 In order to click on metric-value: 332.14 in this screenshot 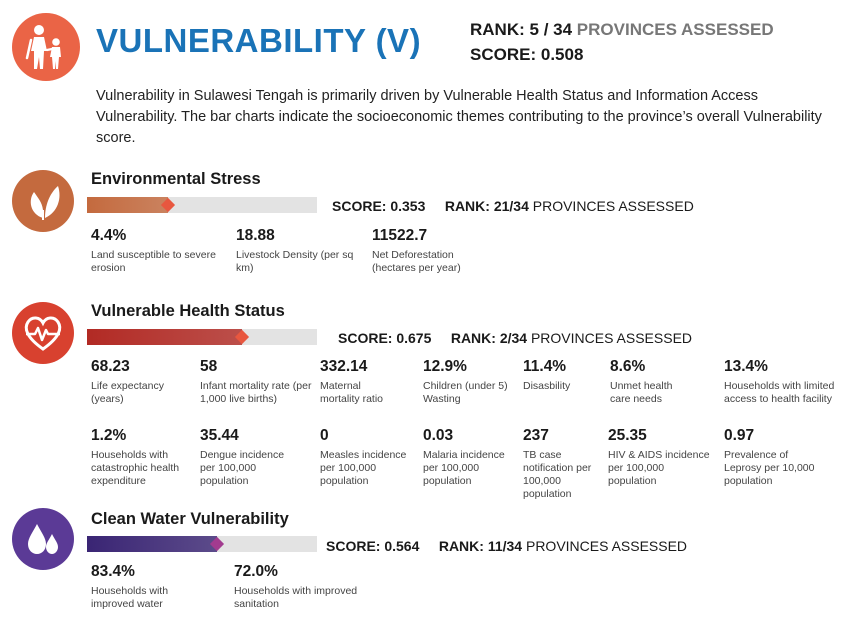, I will do `click(344, 366)`.